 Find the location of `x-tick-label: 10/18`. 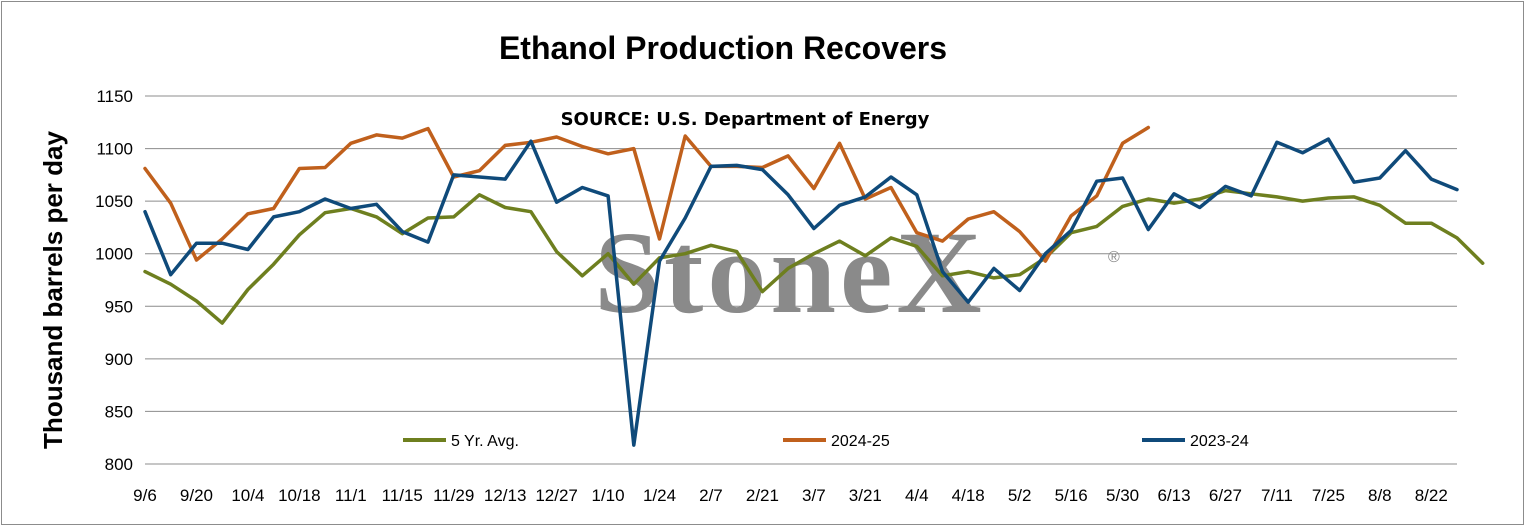

x-tick-label: 10/18 is located at coordinates (299, 495).